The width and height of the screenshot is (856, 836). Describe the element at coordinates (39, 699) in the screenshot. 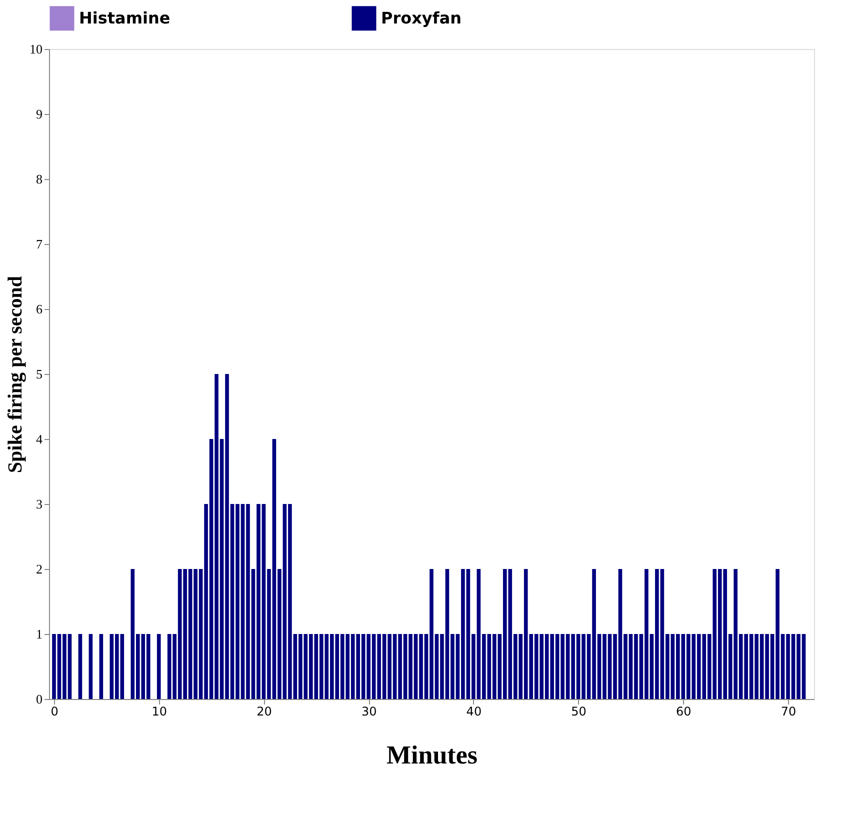

I see `y-tick-label: 0` at that location.